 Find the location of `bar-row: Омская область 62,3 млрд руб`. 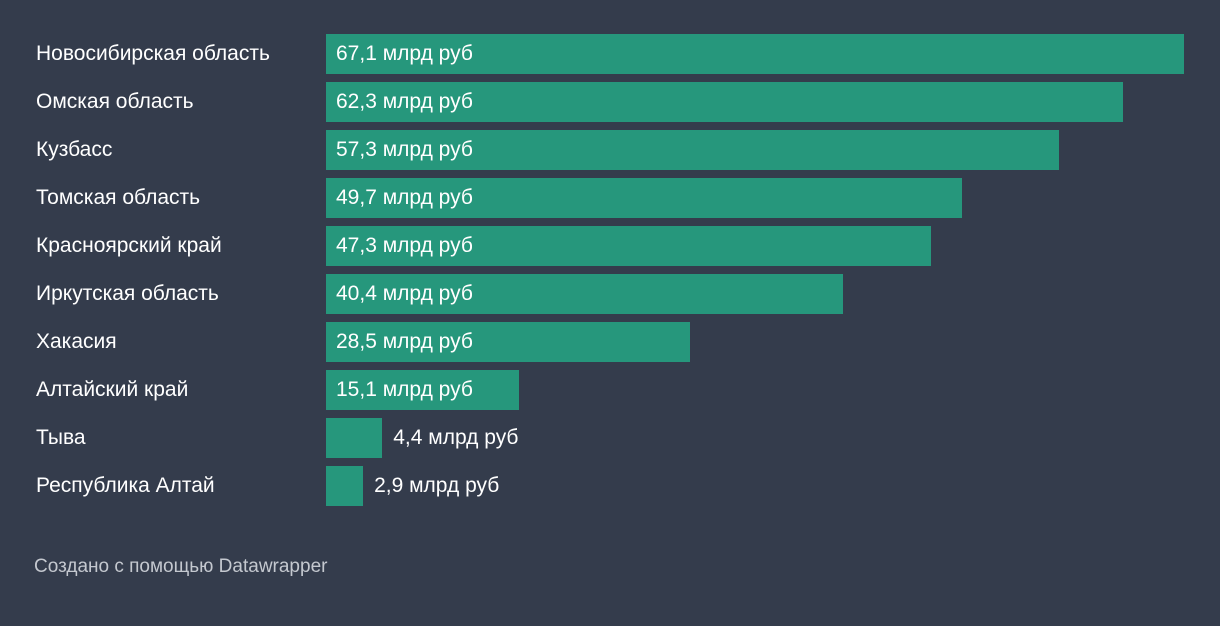

bar-row: Омская область 62,3 млрд руб is located at coordinates (610, 102).